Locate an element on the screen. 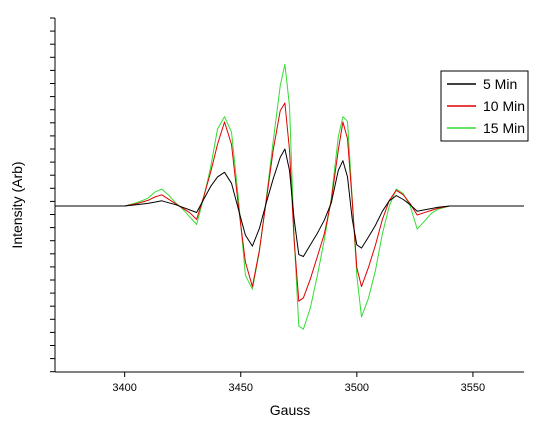 Image resolution: width=544 pixels, height=426 pixels. legend-label: 5 Min is located at coordinates (500, 84).